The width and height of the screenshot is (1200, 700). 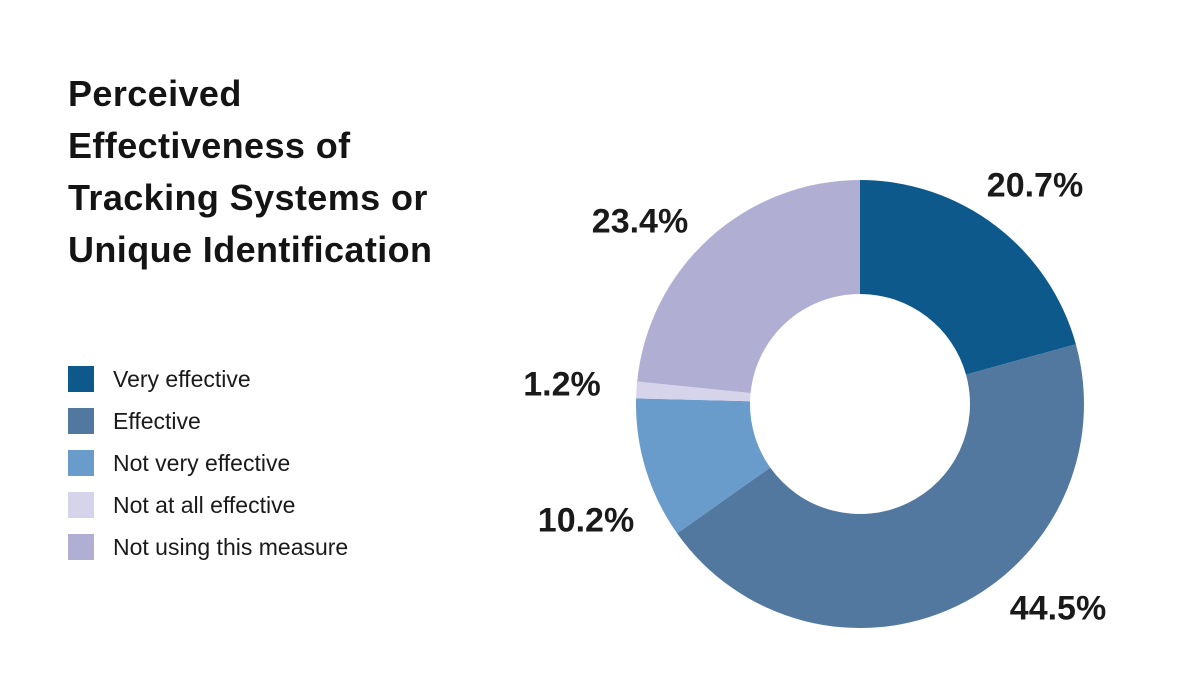 I want to click on chart-title-line: Perceived, so click(x=155, y=93).